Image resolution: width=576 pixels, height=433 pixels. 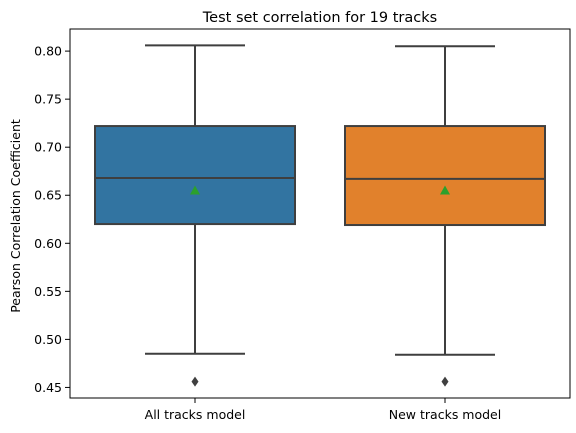 I want to click on y-tick-label: 0.75, so click(x=48, y=99).